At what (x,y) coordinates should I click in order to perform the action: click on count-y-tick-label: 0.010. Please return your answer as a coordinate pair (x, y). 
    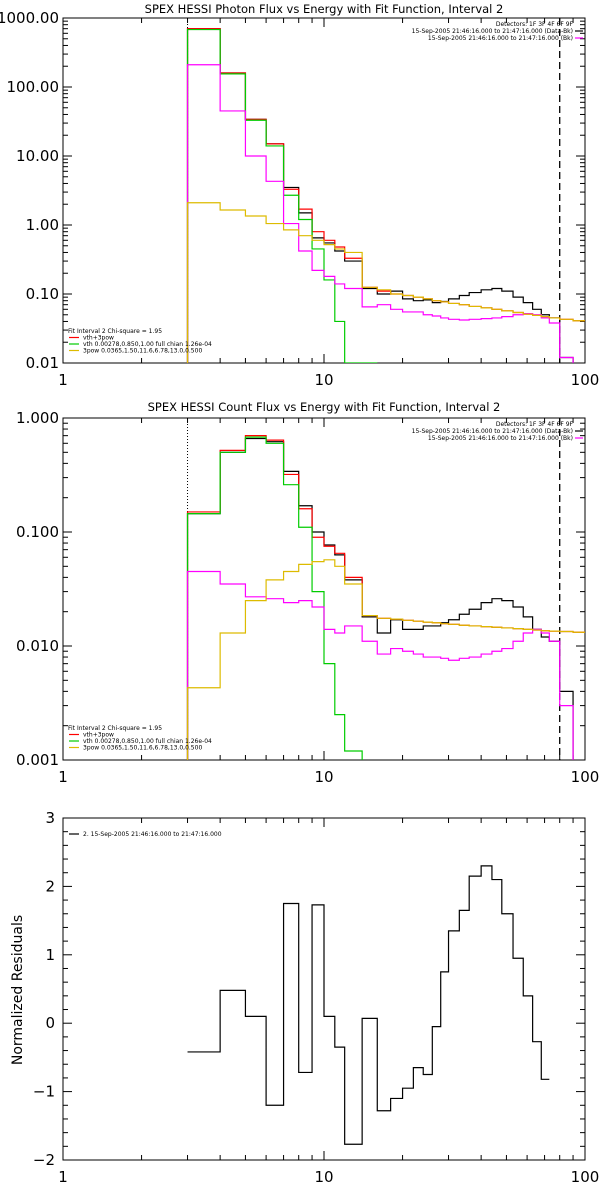
    Looking at the image, I should click on (37, 646).